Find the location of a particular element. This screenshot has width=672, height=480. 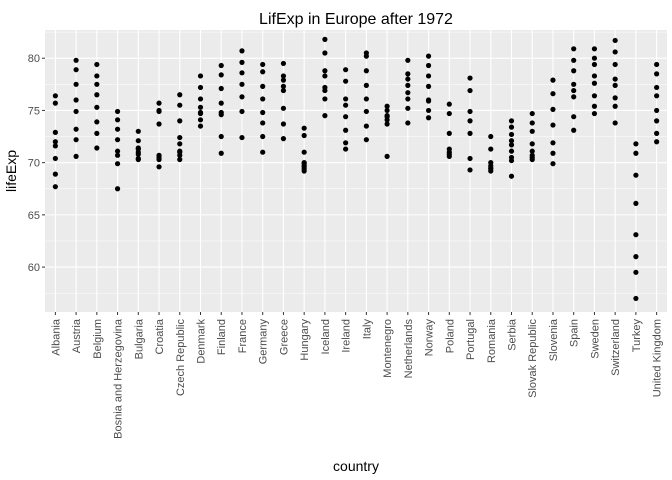

x-tick-label: Norway is located at coordinates (430, 338).